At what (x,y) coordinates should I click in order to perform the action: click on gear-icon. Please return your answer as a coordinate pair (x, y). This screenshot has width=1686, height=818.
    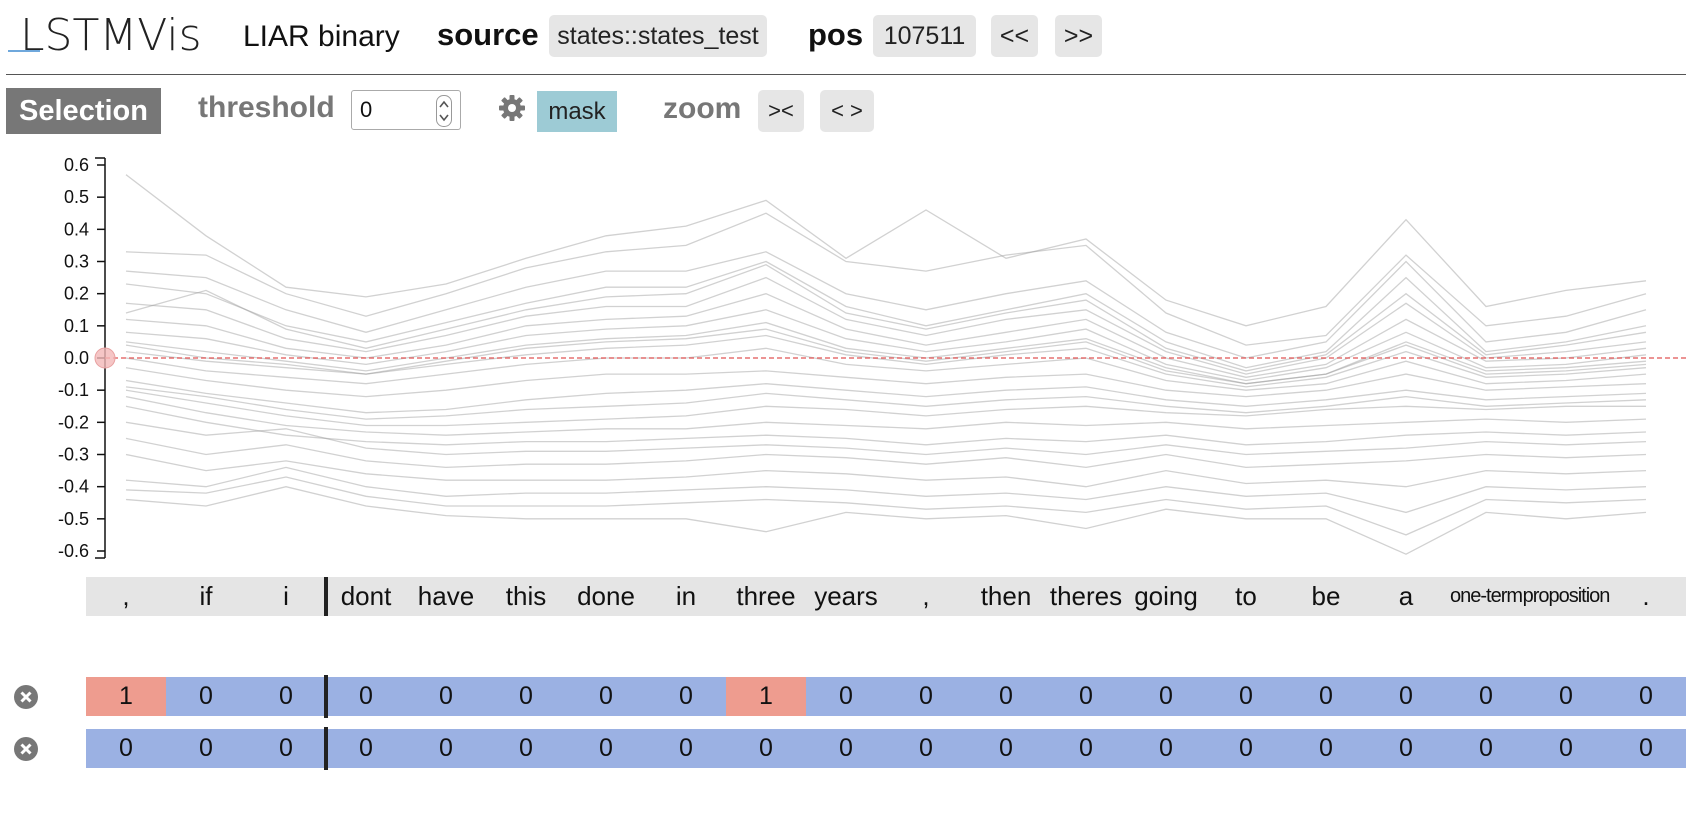
    Looking at the image, I should click on (512, 108).